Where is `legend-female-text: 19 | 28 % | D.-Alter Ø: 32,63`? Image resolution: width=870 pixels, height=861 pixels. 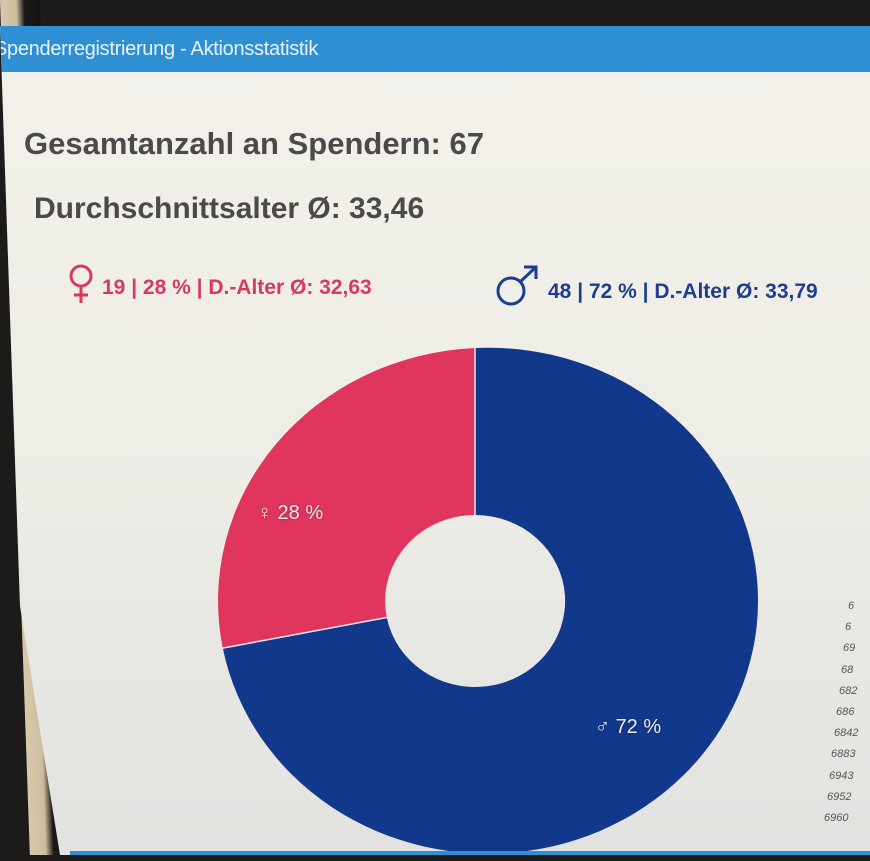
legend-female-text: 19 | 28 % | D.-Alter Ø: 32,63 is located at coordinates (237, 287).